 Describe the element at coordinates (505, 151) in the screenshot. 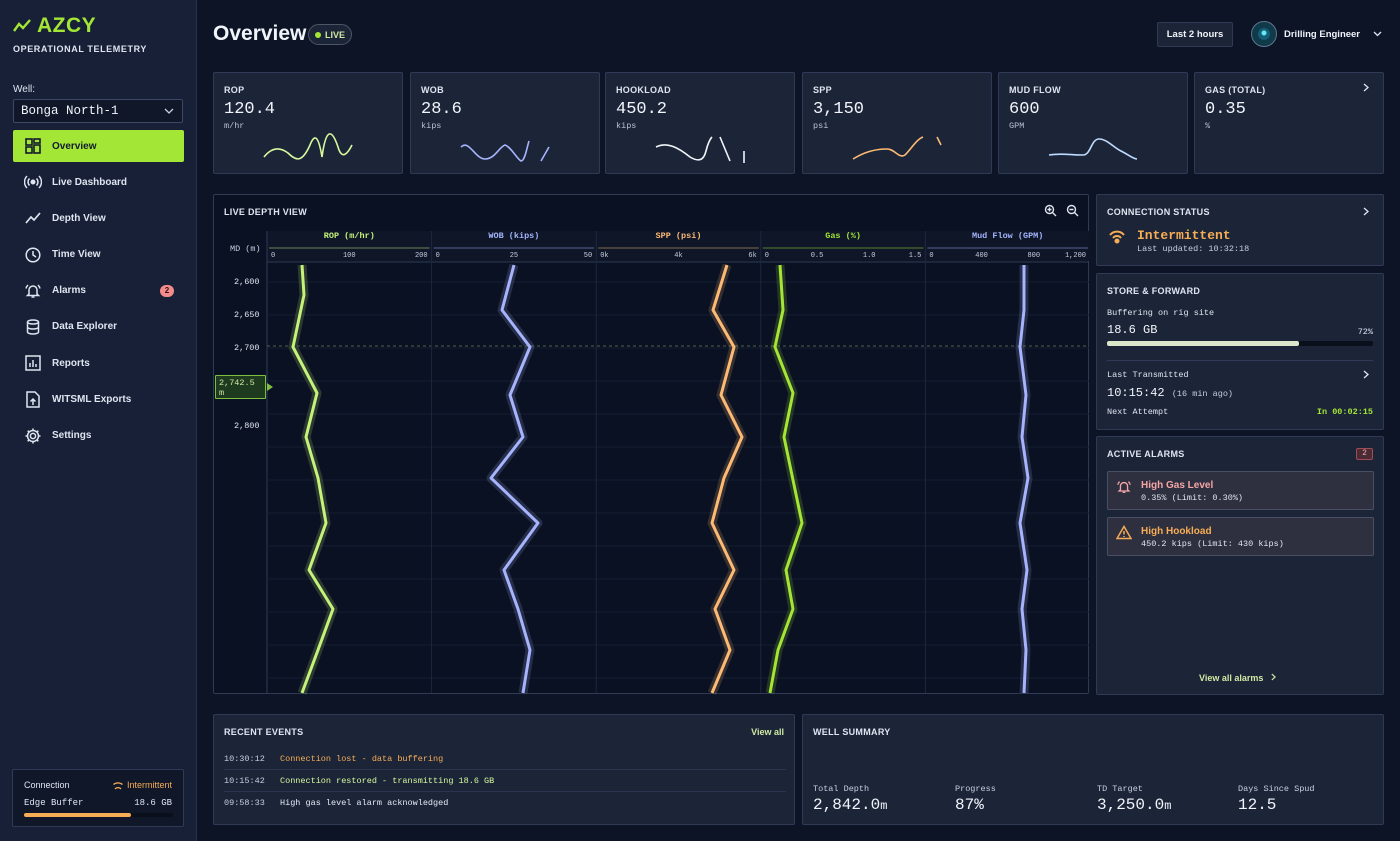

I see `wob-sparkline` at that location.